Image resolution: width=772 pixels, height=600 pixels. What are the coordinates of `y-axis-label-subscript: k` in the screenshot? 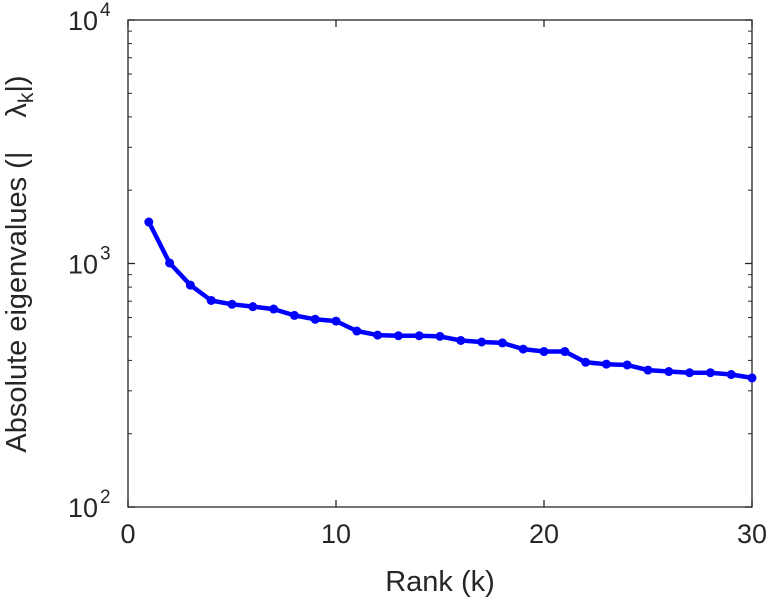 It's located at (26, 97).